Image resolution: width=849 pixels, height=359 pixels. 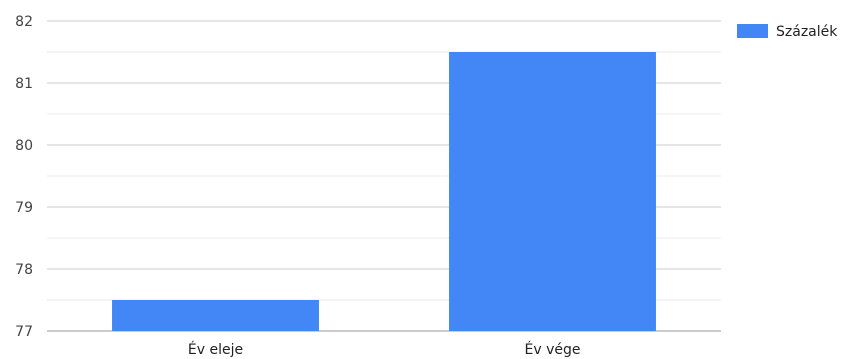 What do you see at coordinates (553, 349) in the screenshot?
I see `x-tick-label-1: Év vége` at bounding box center [553, 349].